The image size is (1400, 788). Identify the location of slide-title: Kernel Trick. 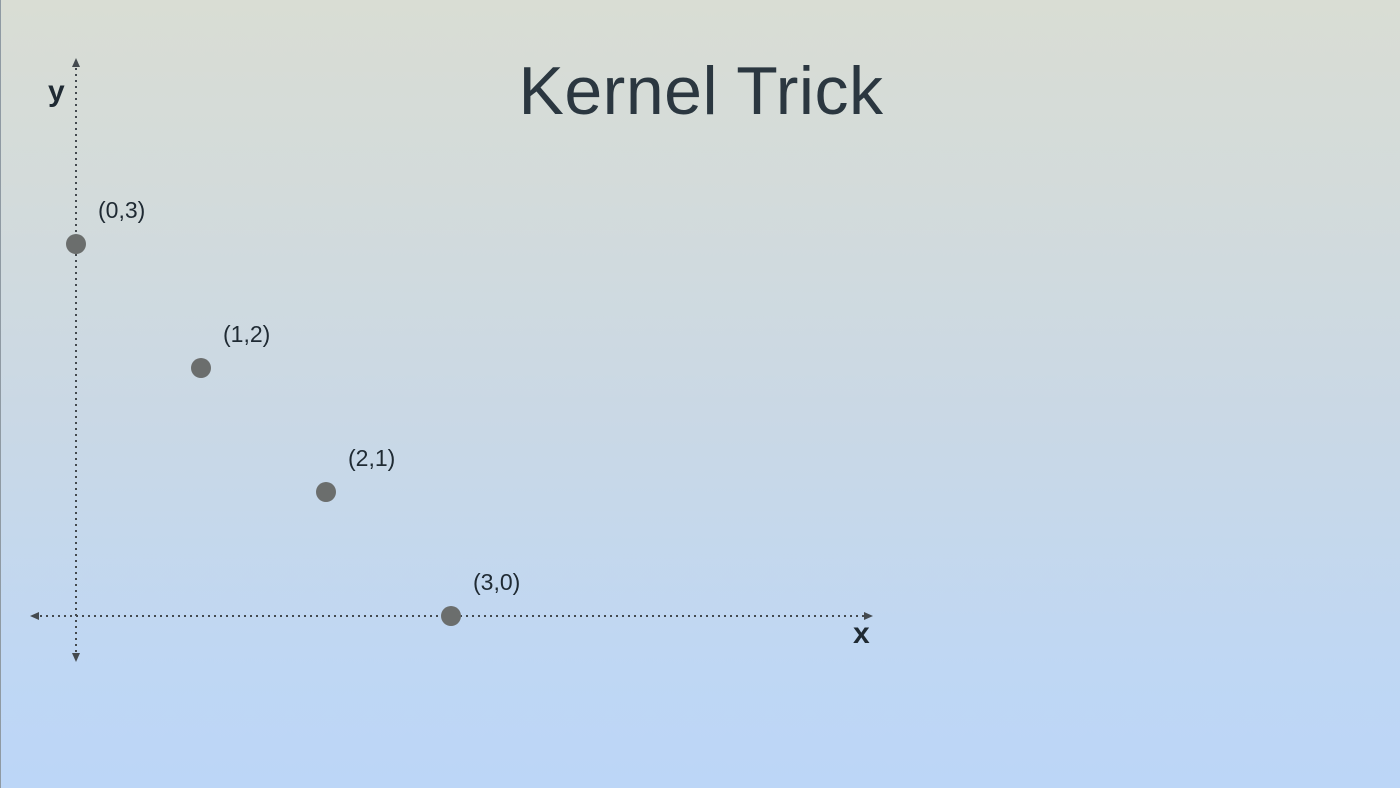
(701, 91).